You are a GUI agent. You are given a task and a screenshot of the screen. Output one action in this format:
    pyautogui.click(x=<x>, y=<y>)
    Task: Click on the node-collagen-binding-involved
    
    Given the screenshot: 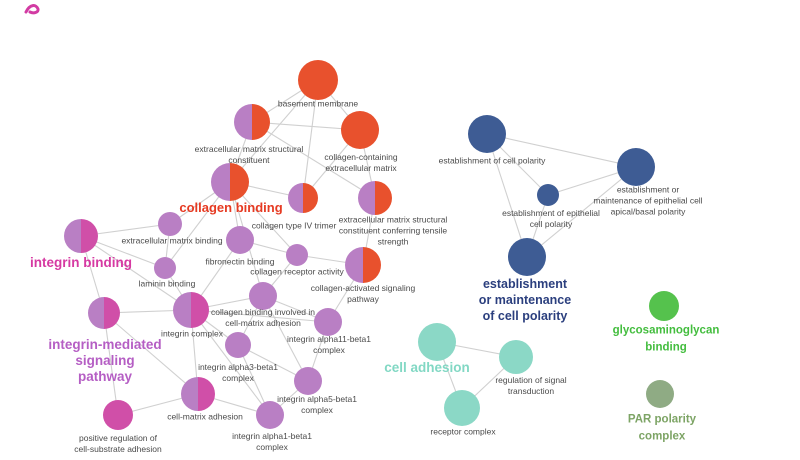 What is the action you would take?
    pyautogui.click(x=263, y=296)
    